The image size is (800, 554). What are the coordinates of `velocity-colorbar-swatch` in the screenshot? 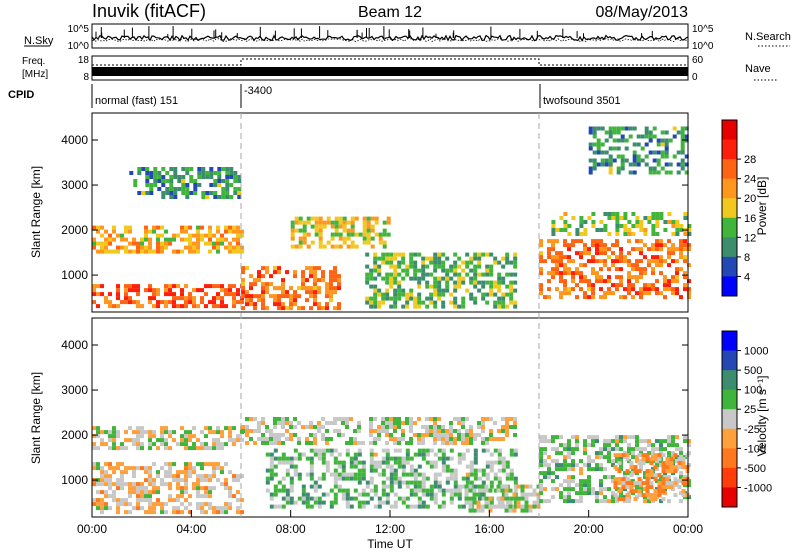 It's located at (729, 419).